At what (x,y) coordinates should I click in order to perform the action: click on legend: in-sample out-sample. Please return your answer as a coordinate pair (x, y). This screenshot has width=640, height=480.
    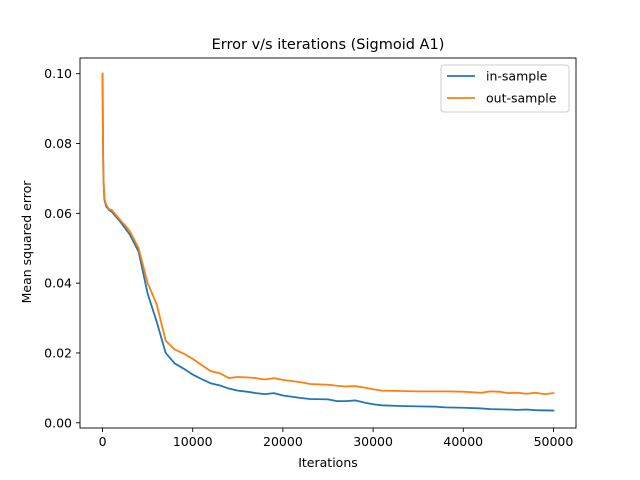
    Looking at the image, I should click on (505, 88).